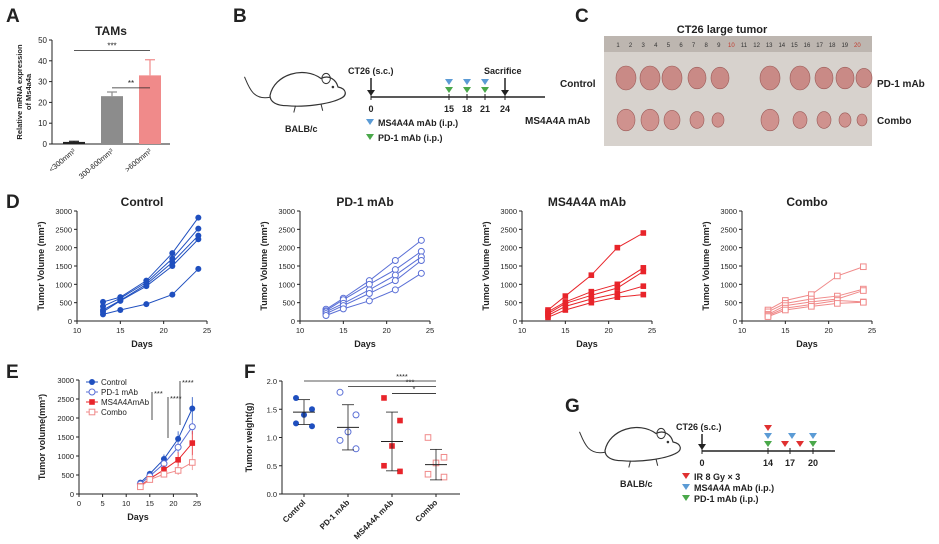 Image resolution: width=939 pixels, height=544 pixels. What do you see at coordinates (119, 392) in the screenshot?
I see `legend-label: PD-1 mAb` at bounding box center [119, 392].